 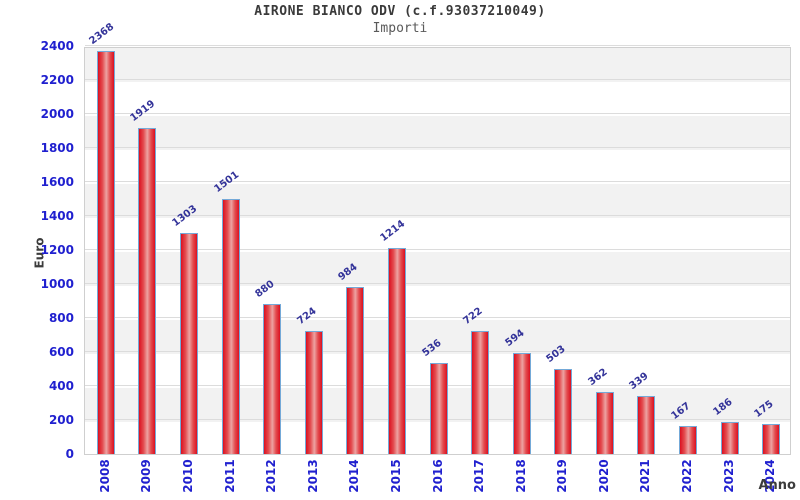 I want to click on bar-value-label: 722, so click(x=473, y=316).